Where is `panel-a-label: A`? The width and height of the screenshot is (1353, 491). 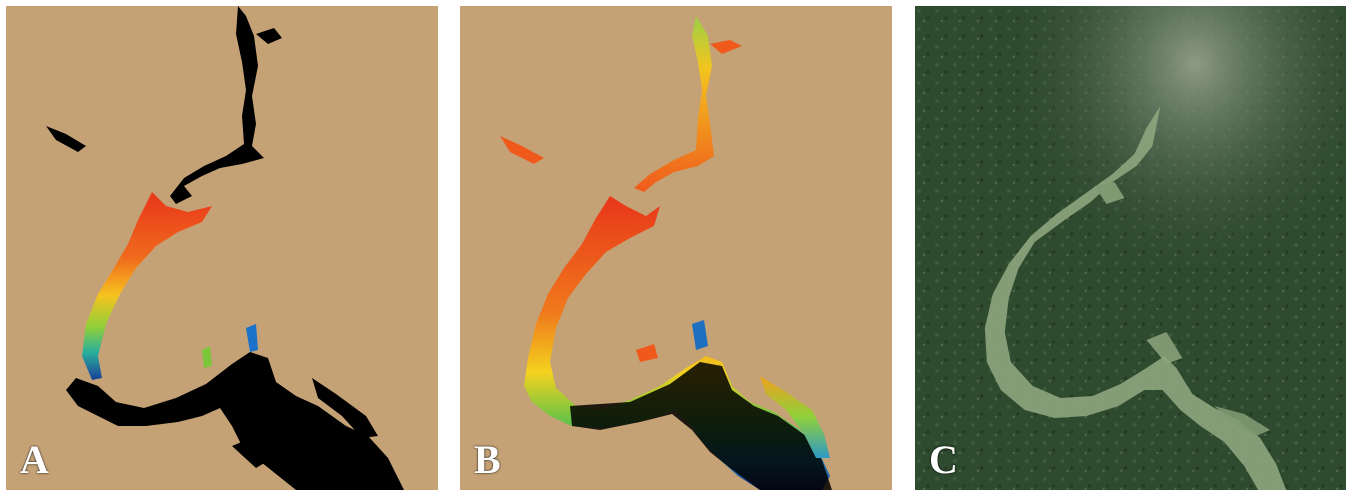 panel-a-label: A is located at coordinates (34, 459).